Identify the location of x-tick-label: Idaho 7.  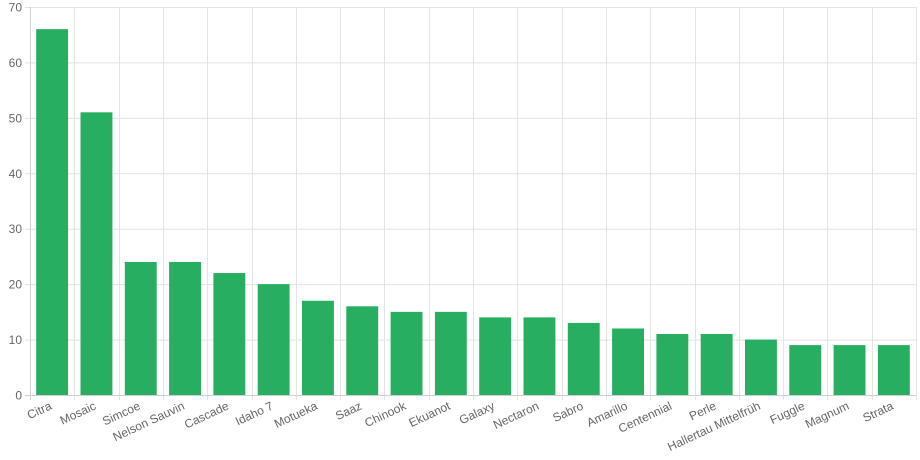
(254, 414).